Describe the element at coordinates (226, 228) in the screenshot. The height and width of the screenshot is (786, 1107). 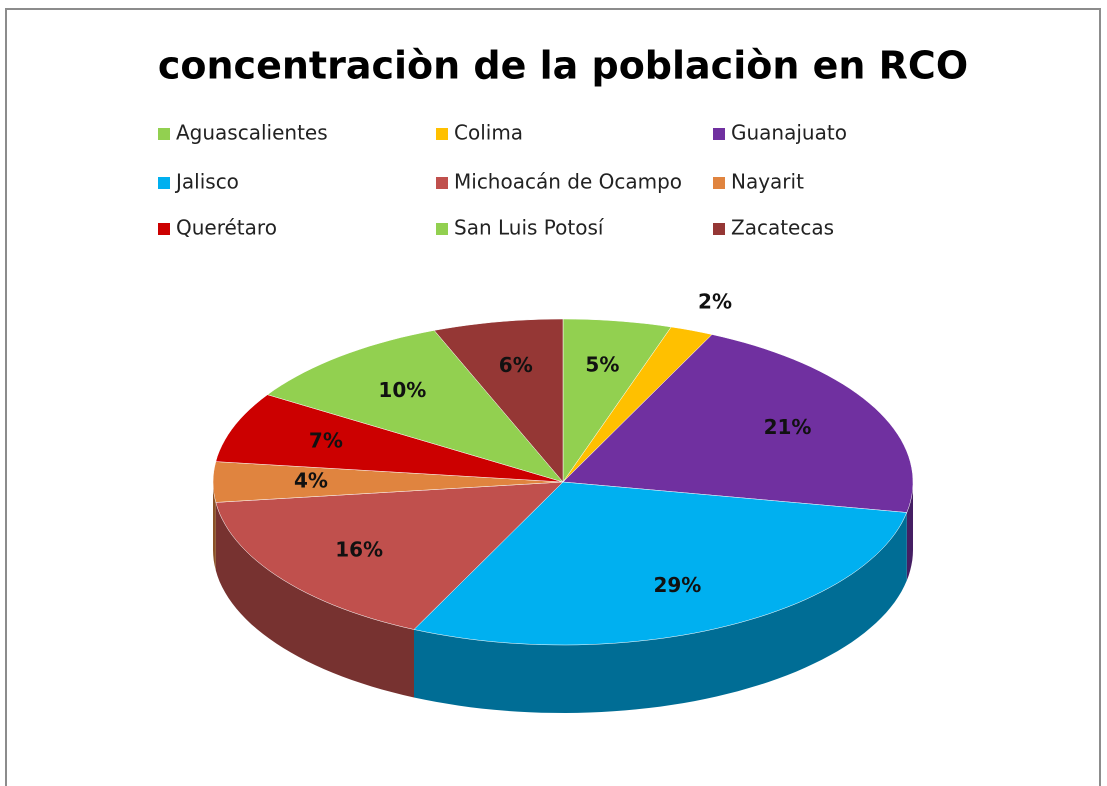
I see `legend-label: Querétaro` at that location.